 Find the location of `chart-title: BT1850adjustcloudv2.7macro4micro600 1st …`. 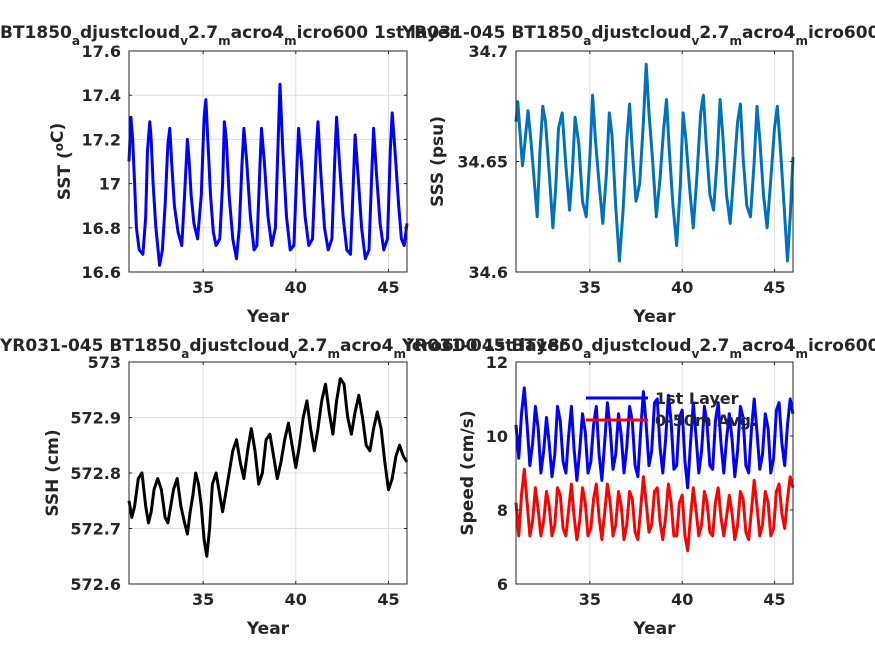

chart-title: BT1850adjustcloudv2.7macro4micro600 1st … is located at coordinates (229, 35).